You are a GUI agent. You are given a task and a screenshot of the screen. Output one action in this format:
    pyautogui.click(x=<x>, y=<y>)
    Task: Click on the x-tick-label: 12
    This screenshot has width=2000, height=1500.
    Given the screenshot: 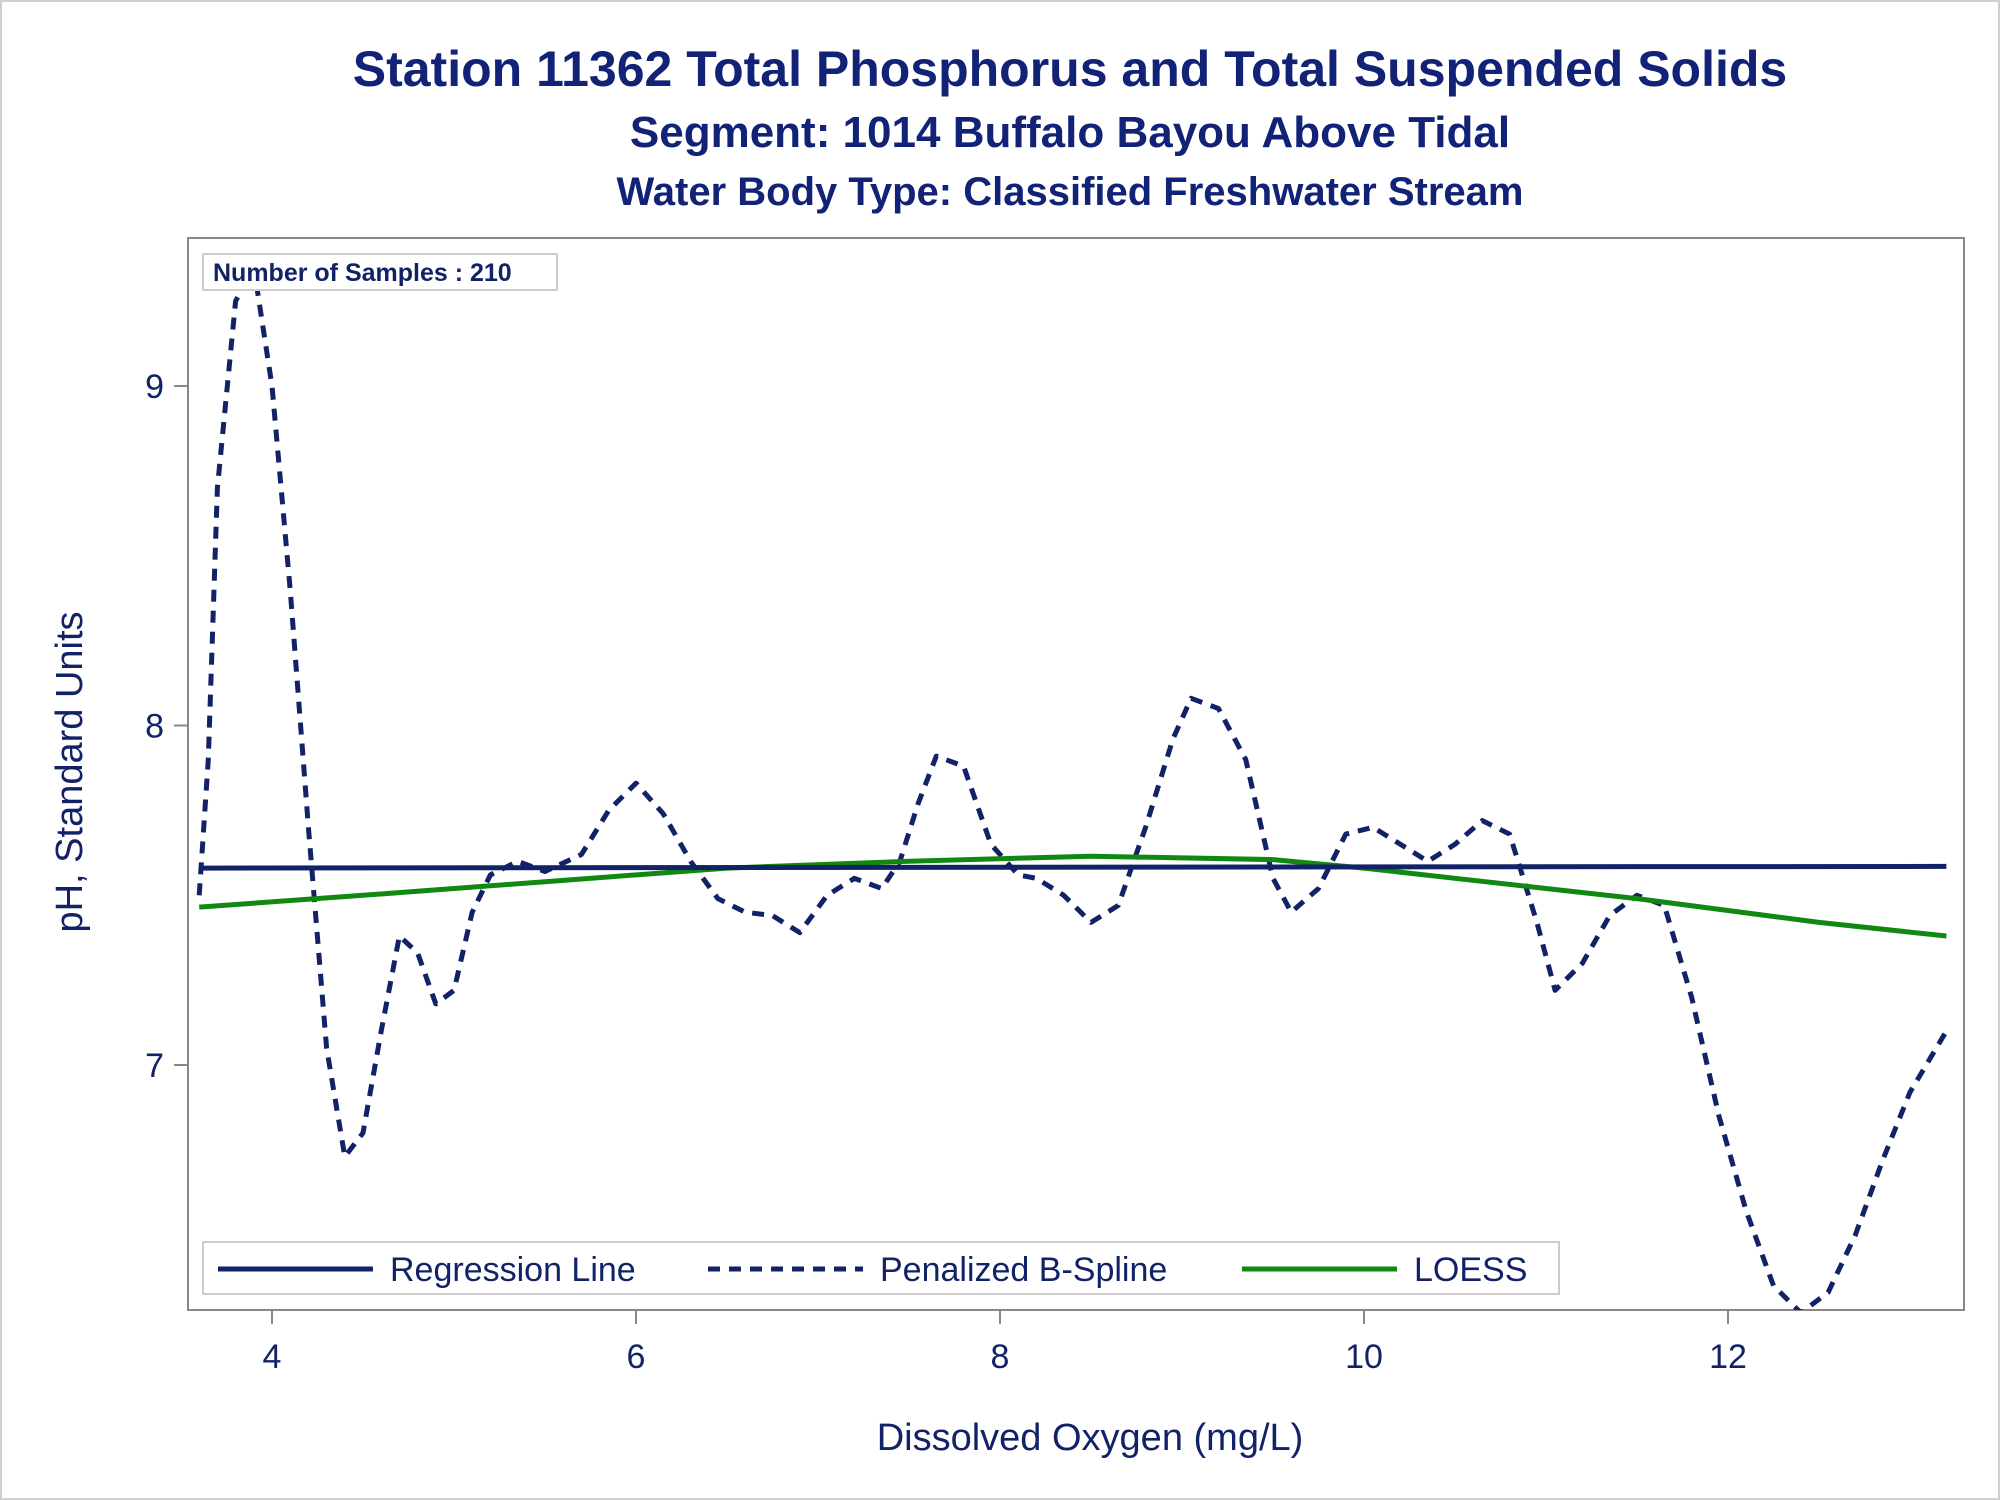 What is the action you would take?
    pyautogui.click(x=1728, y=1357)
    